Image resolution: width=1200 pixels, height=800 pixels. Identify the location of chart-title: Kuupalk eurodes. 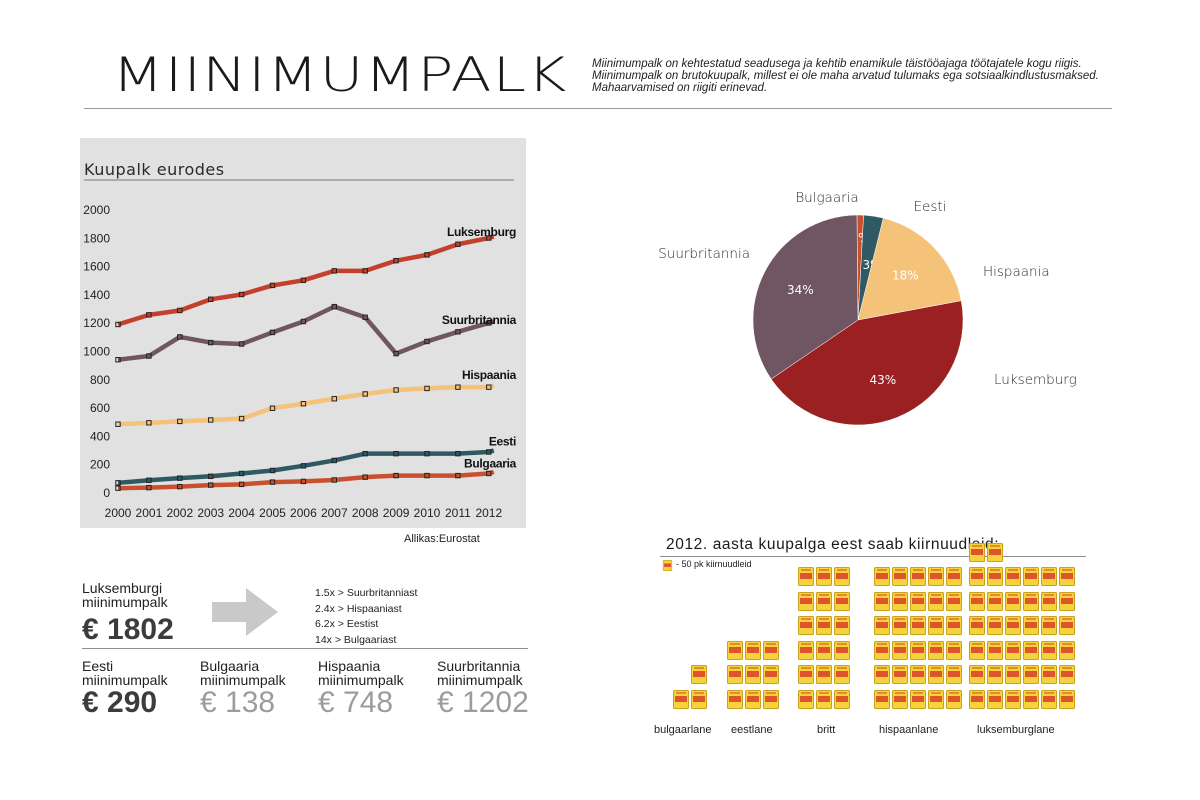
(154, 169).